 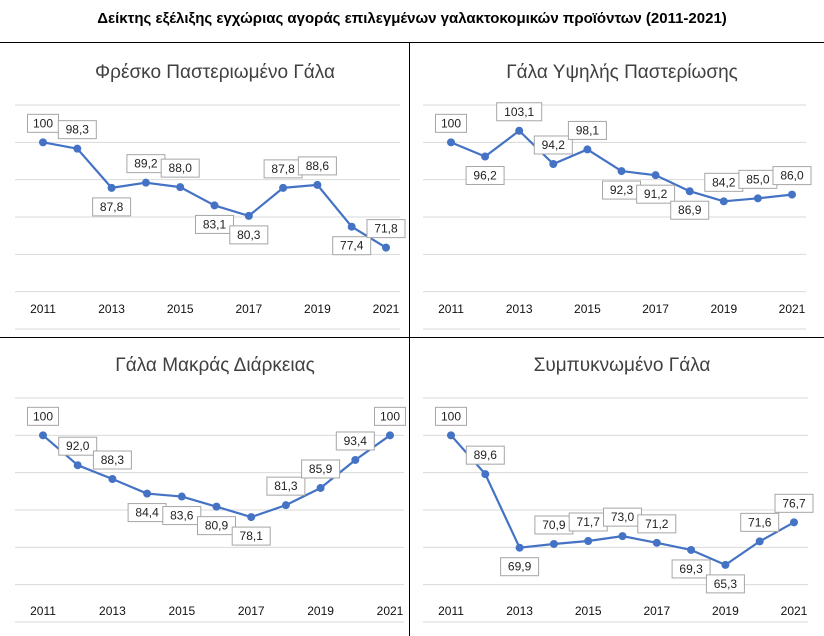 I want to click on data-label-text: 69,3, so click(x=691, y=569).